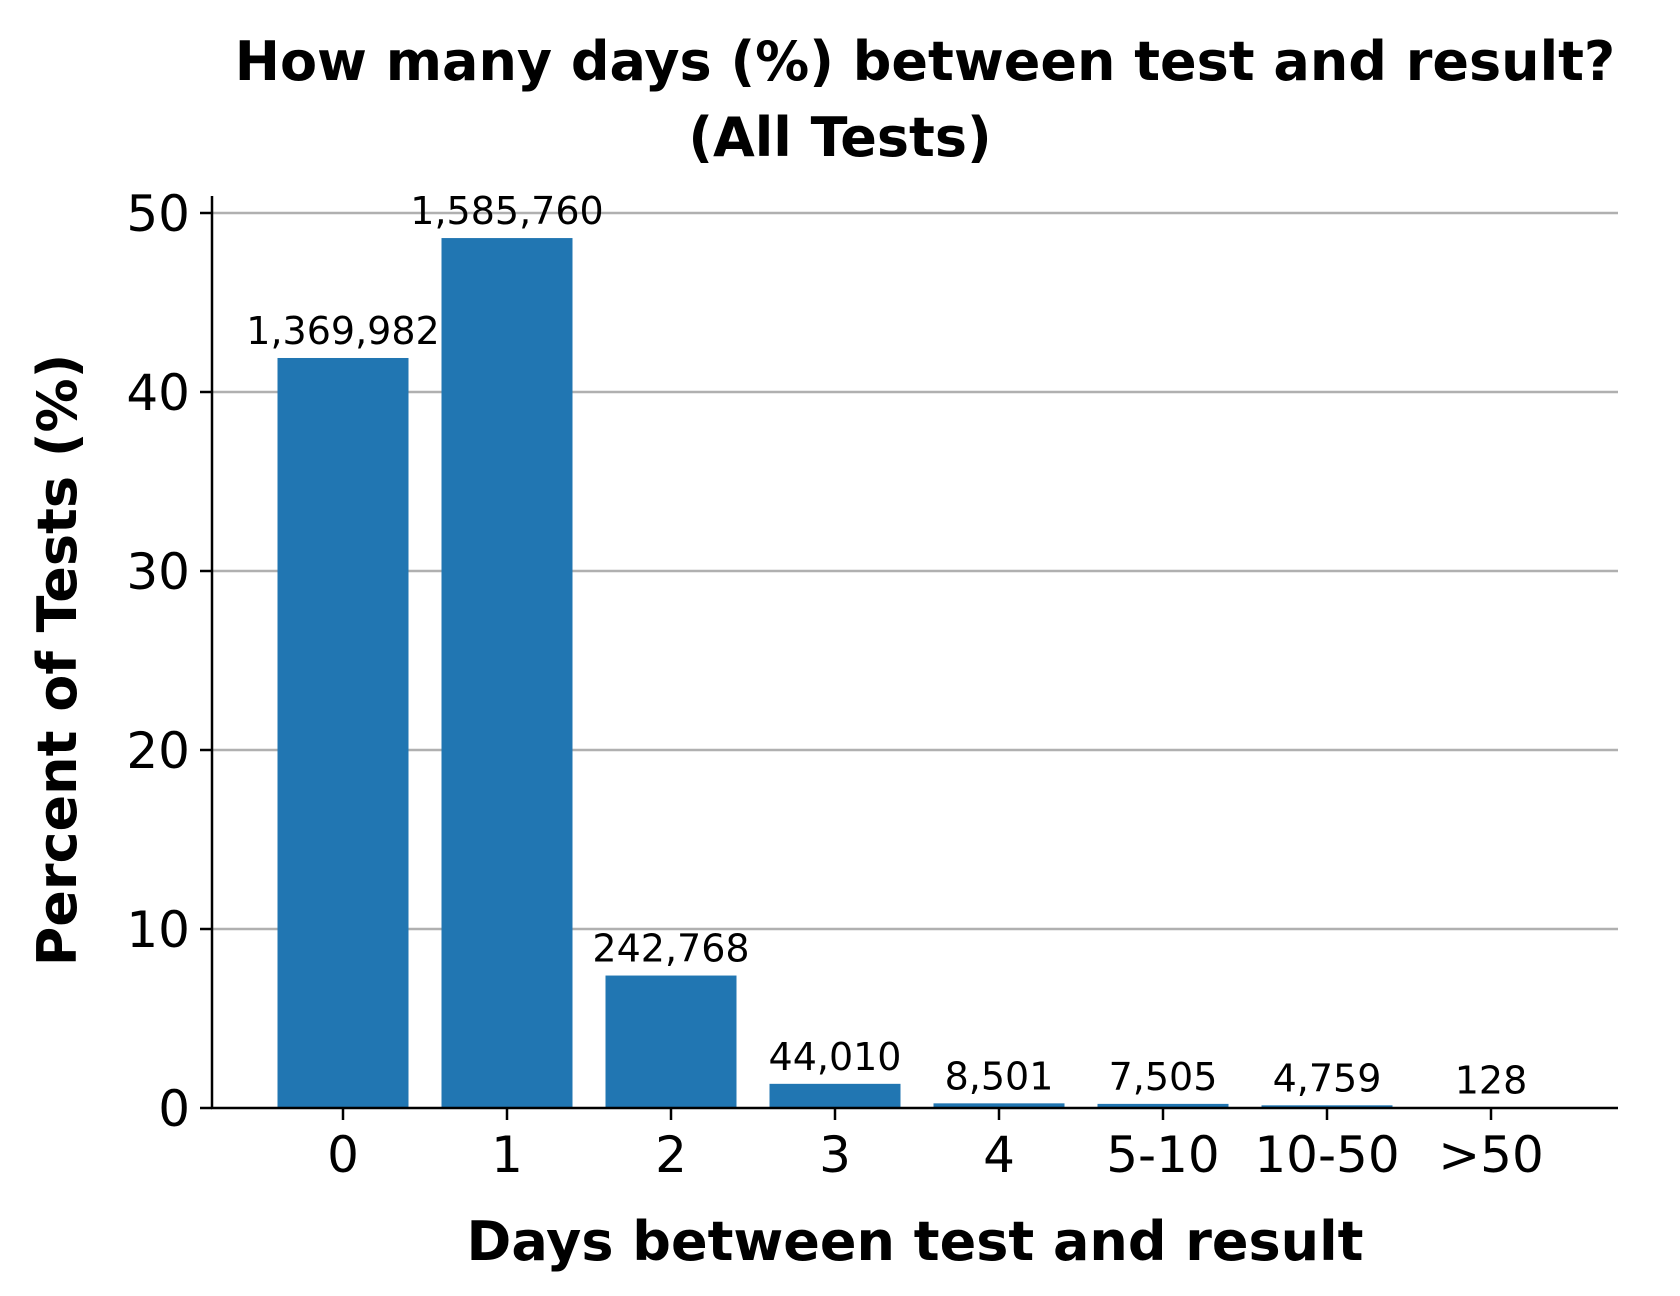  I want to click on y-tick-label: 0, so click(174, 1109).